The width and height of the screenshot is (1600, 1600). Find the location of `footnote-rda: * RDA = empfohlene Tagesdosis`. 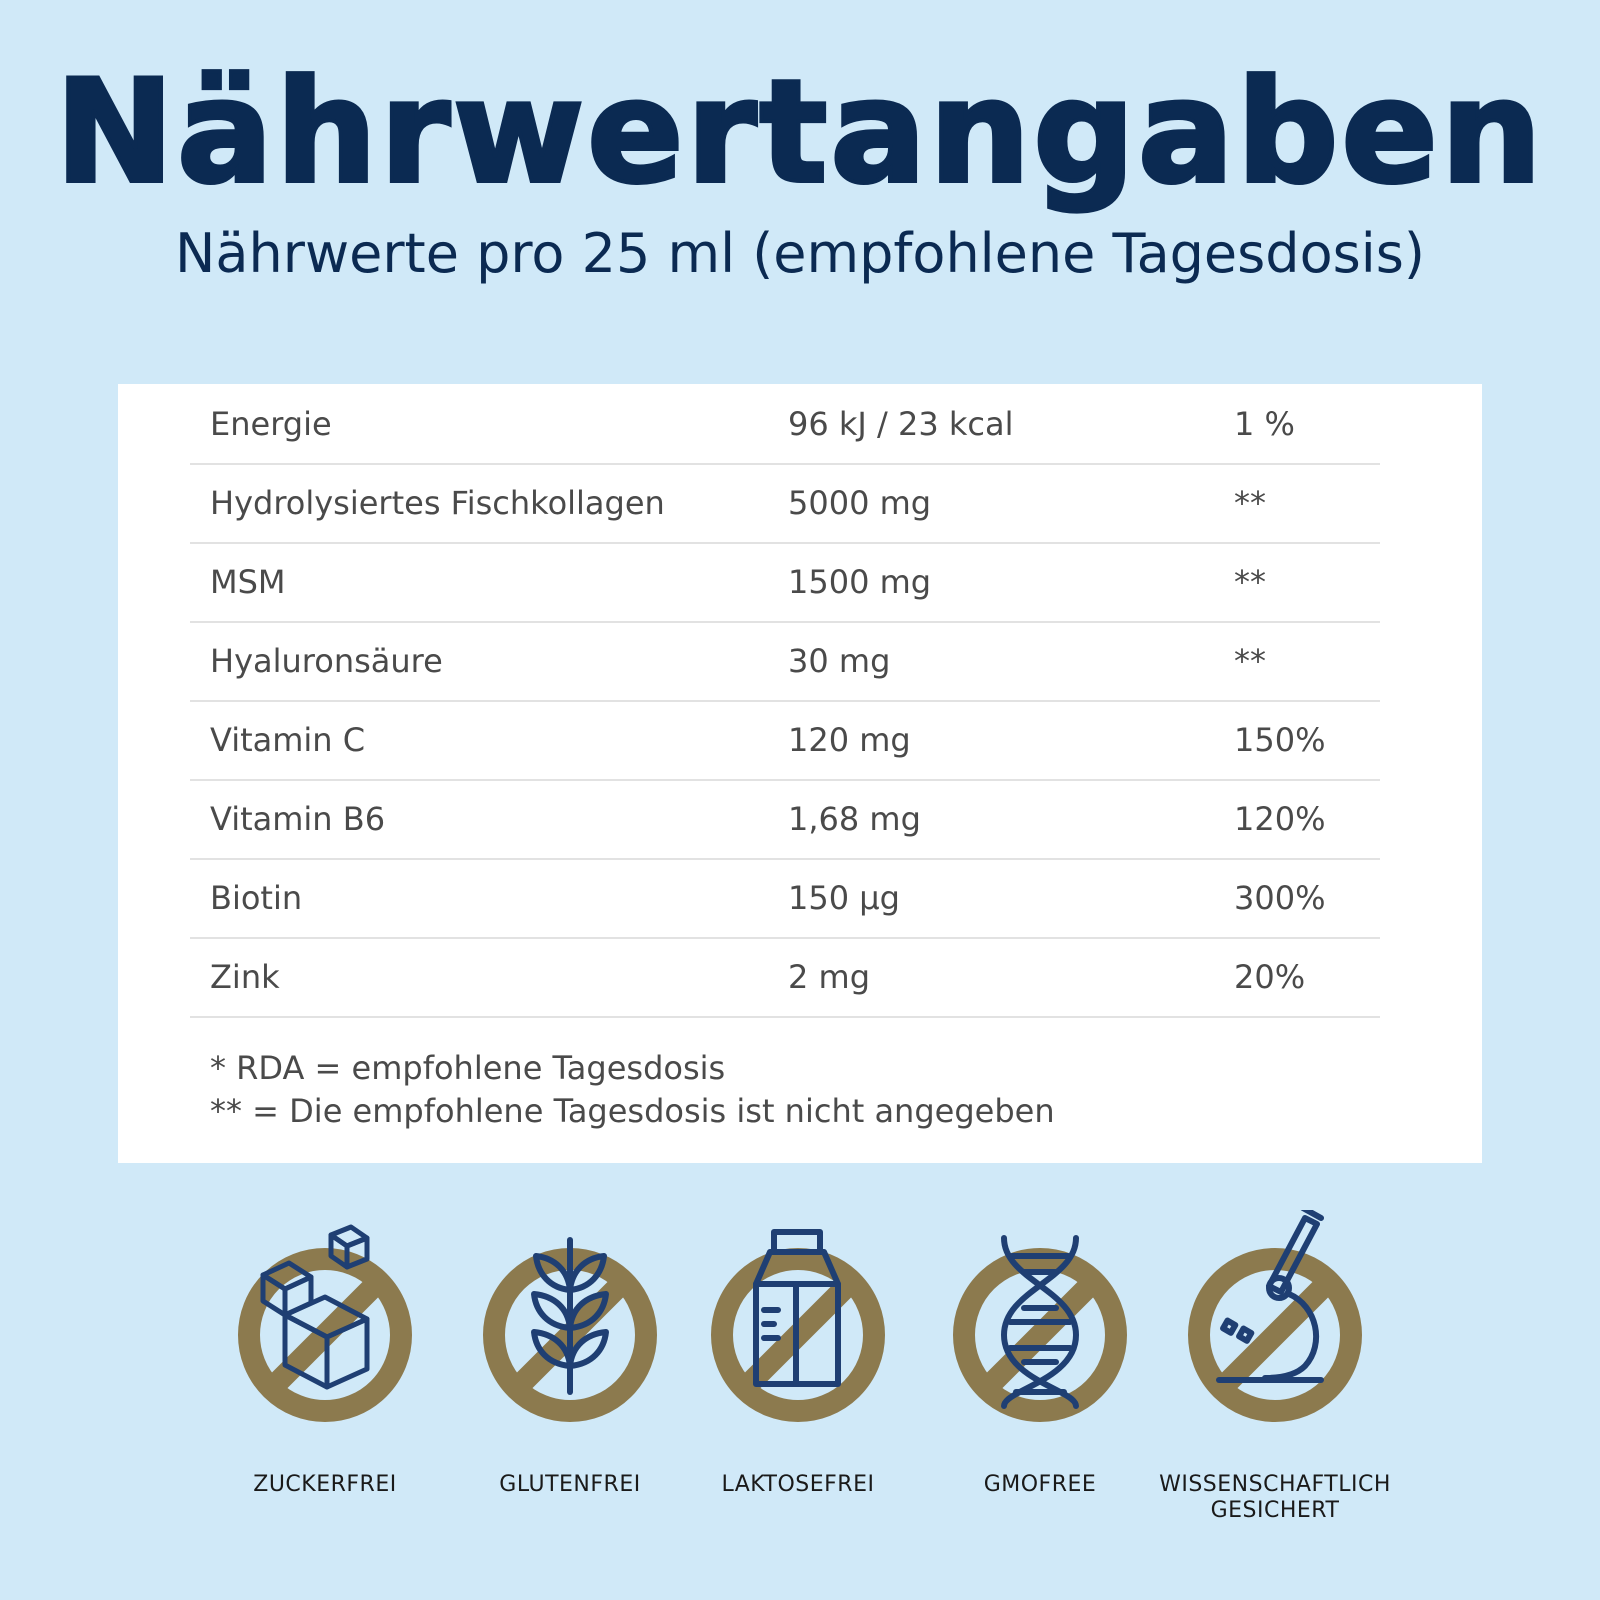

footnote-rda: * RDA = empfohlene Tagesdosis is located at coordinates (468, 1068).